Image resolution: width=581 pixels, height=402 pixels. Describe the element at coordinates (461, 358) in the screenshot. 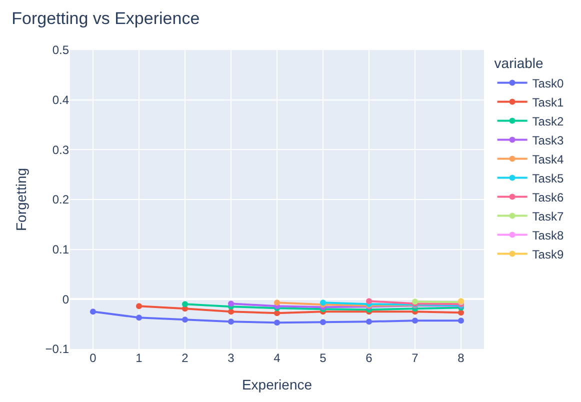

I see `x-tick-label: 8` at that location.